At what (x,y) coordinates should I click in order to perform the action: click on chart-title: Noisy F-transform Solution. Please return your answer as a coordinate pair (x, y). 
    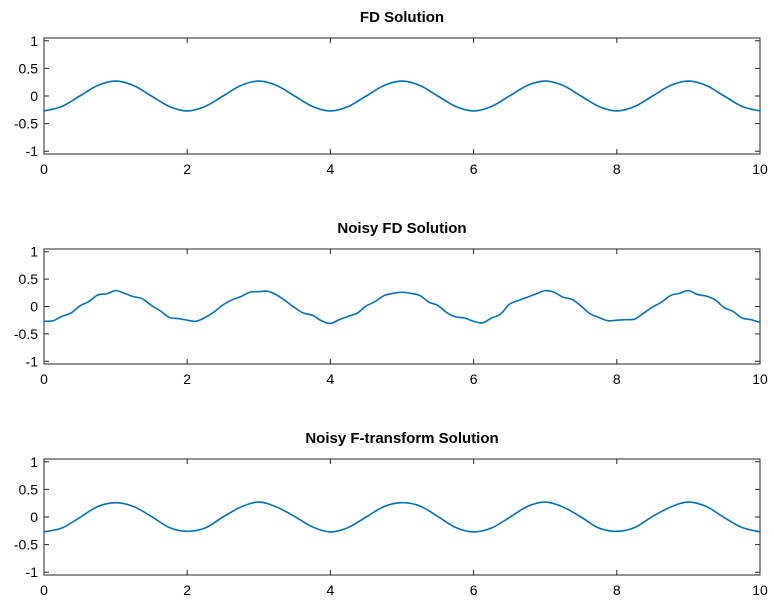
    Looking at the image, I should click on (401, 438).